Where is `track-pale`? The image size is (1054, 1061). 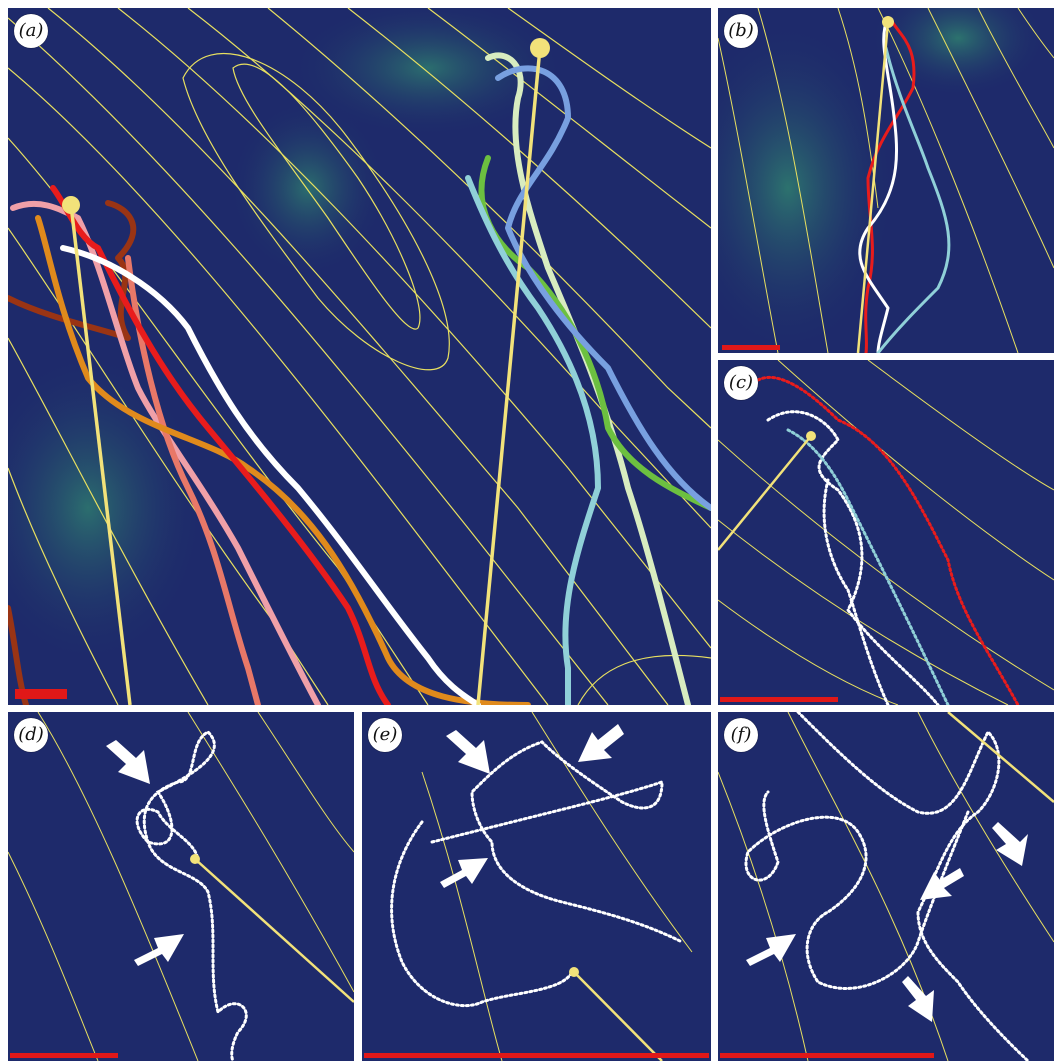 track-pale is located at coordinates (588, 378).